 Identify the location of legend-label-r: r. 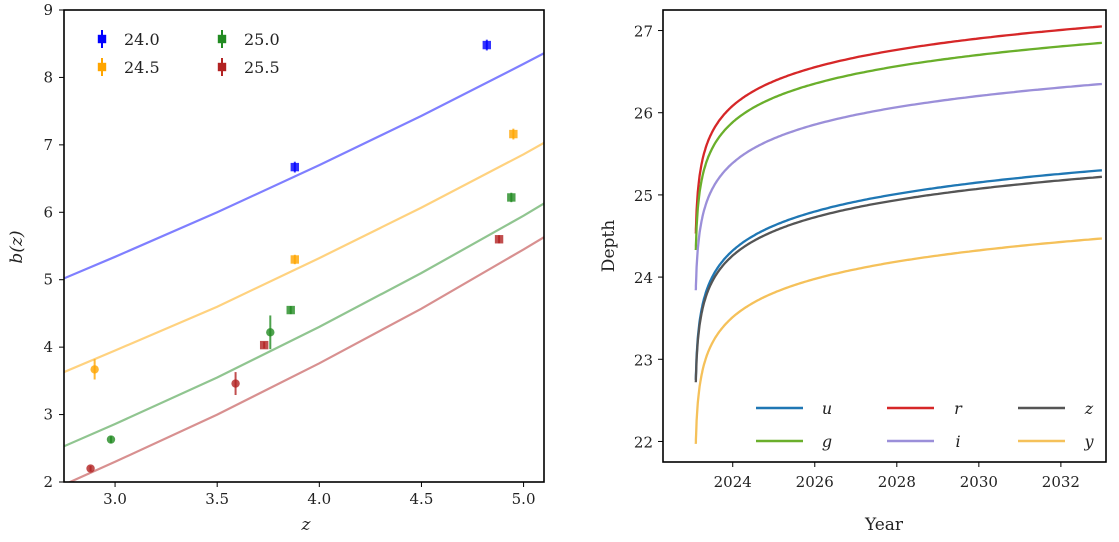
(958, 408).